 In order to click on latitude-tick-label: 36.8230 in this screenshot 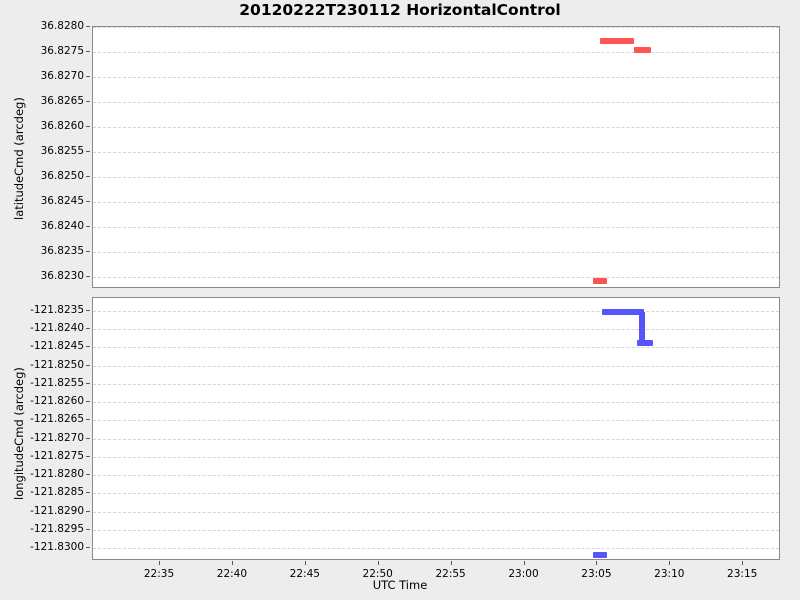, I will do `click(62, 276)`.